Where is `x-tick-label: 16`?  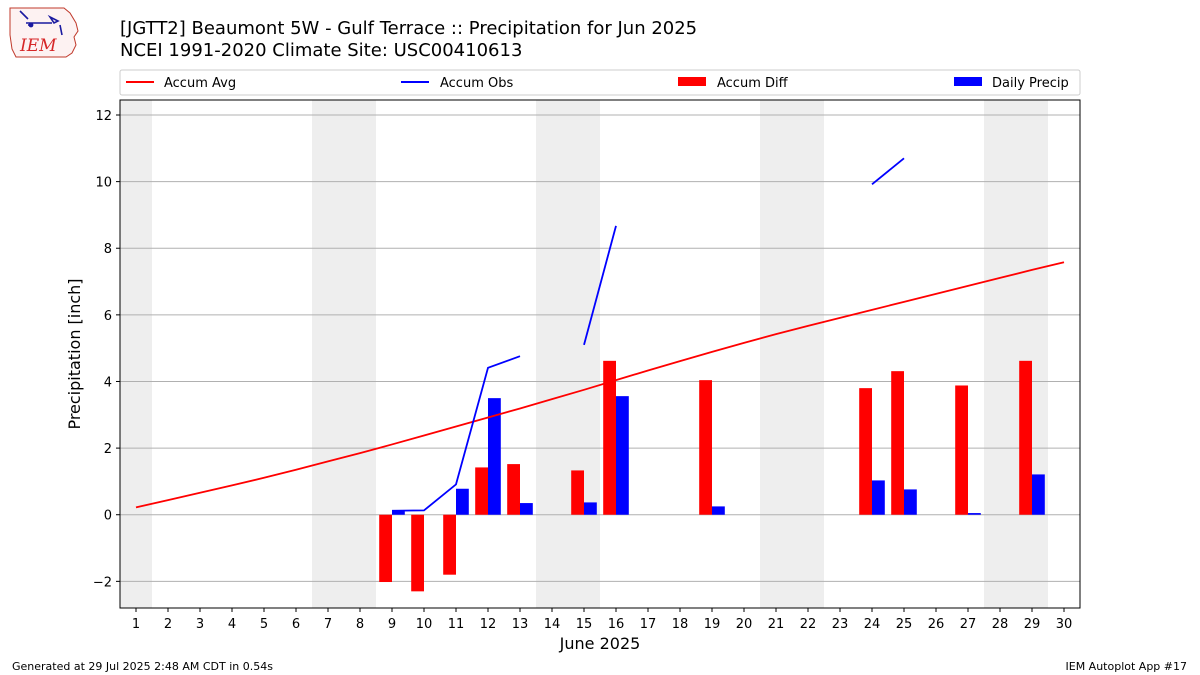 x-tick-label: 16 is located at coordinates (616, 624).